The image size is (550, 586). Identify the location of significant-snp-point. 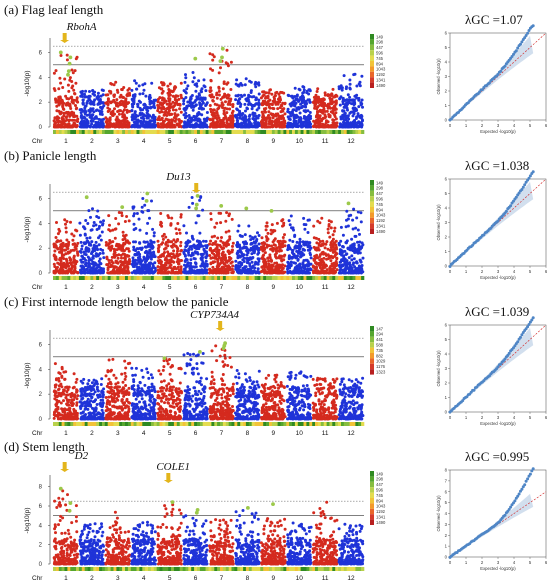
(71, 58).